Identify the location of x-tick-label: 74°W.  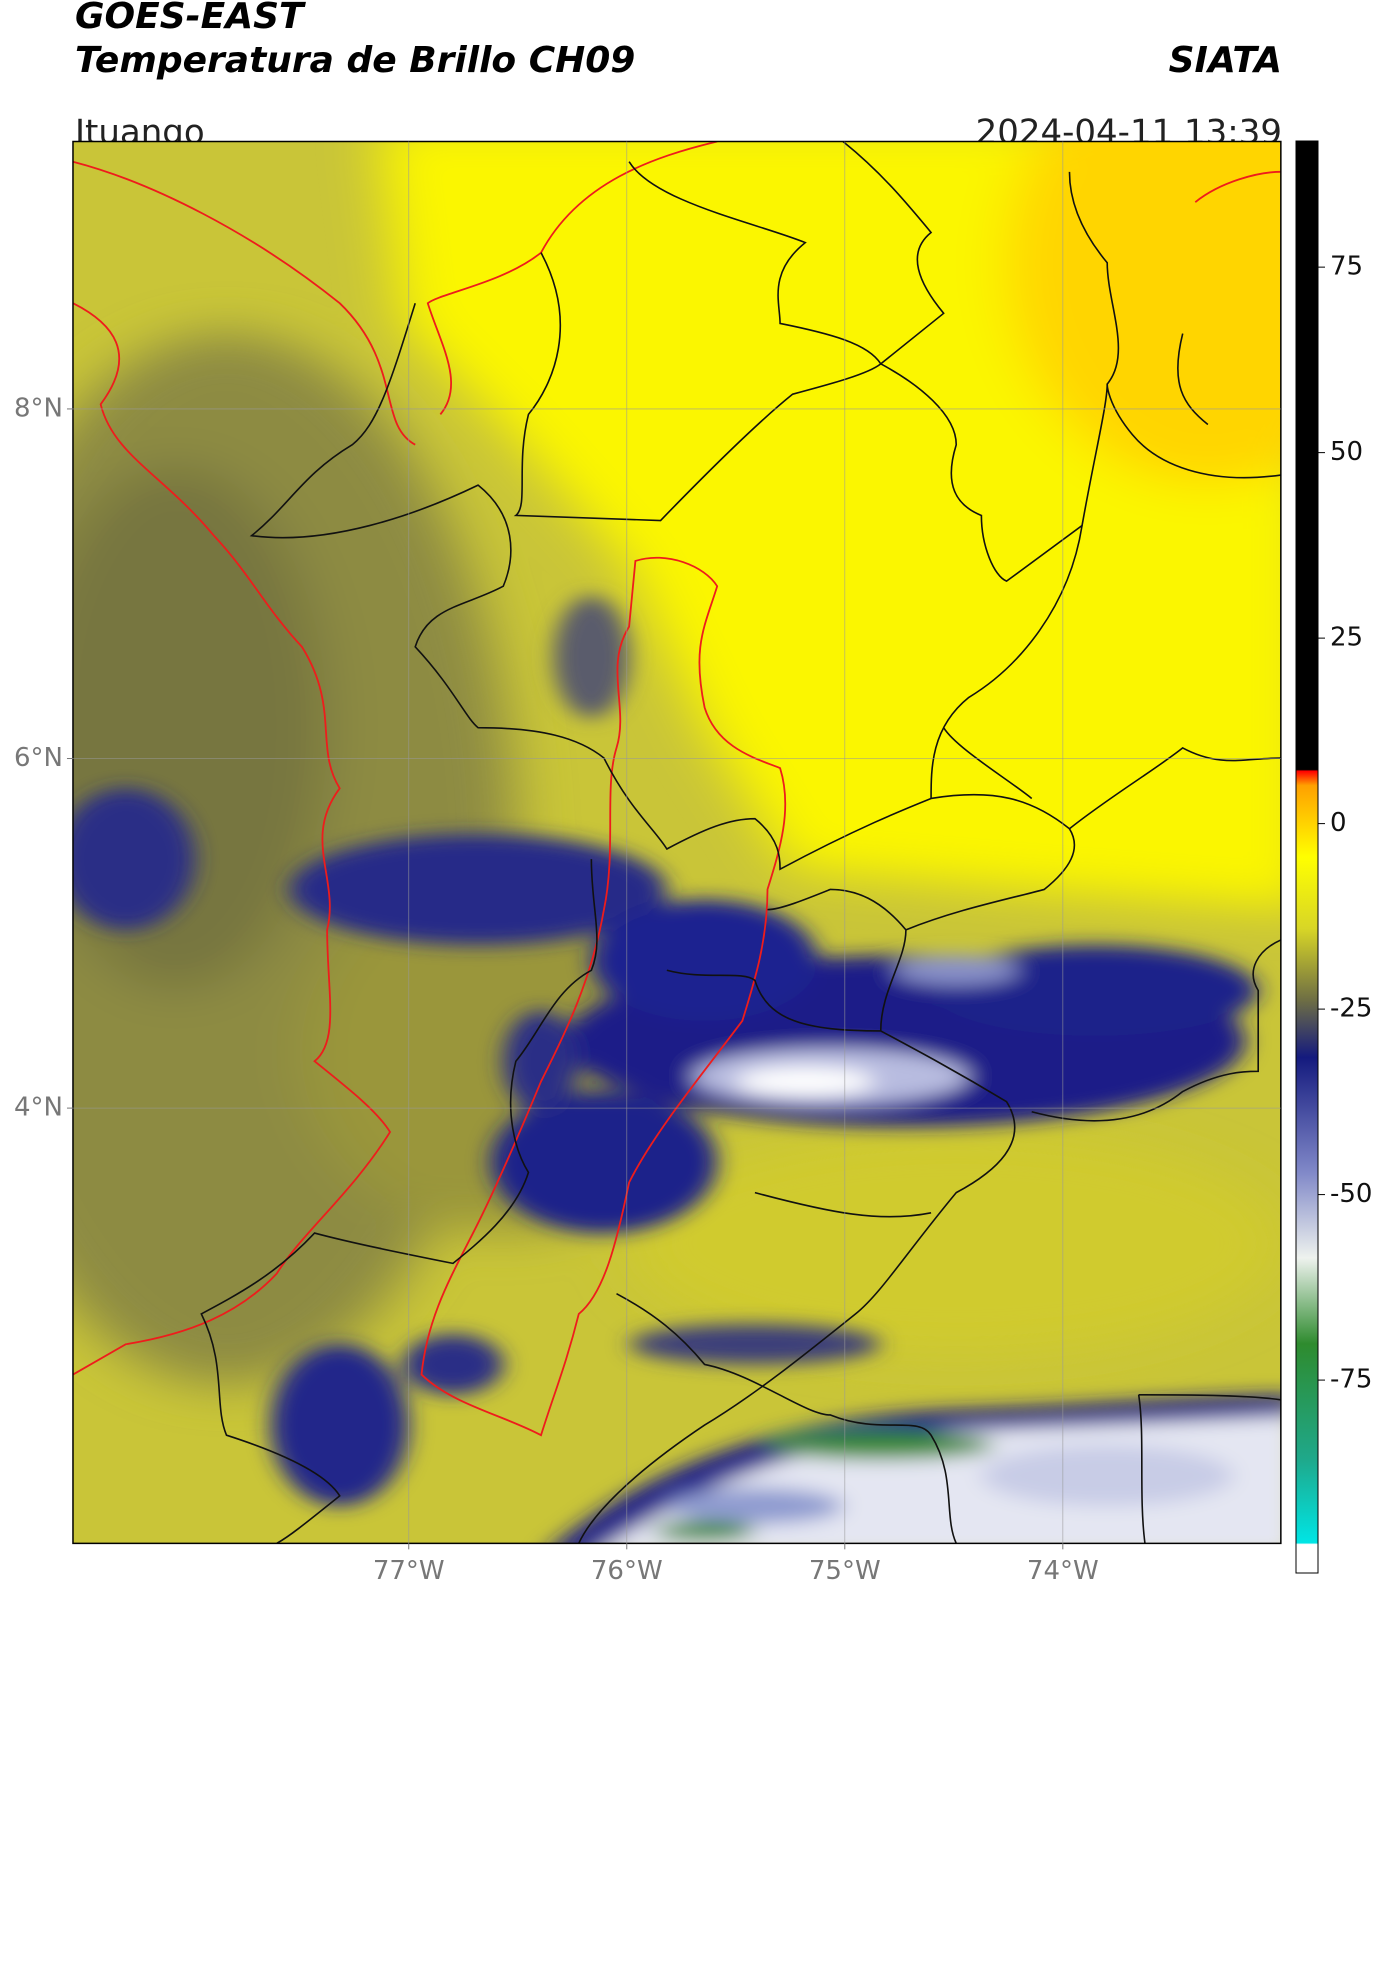
(1063, 1571).